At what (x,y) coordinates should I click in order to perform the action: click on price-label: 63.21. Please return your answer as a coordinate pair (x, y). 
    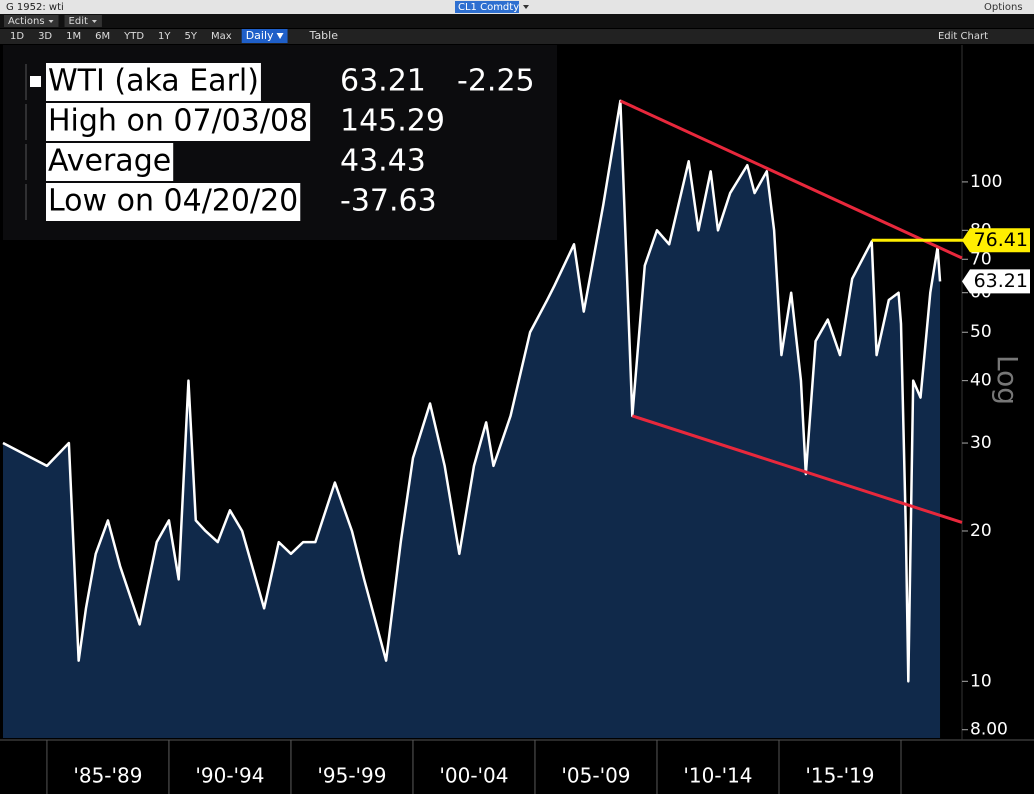
    Looking at the image, I should click on (1001, 281).